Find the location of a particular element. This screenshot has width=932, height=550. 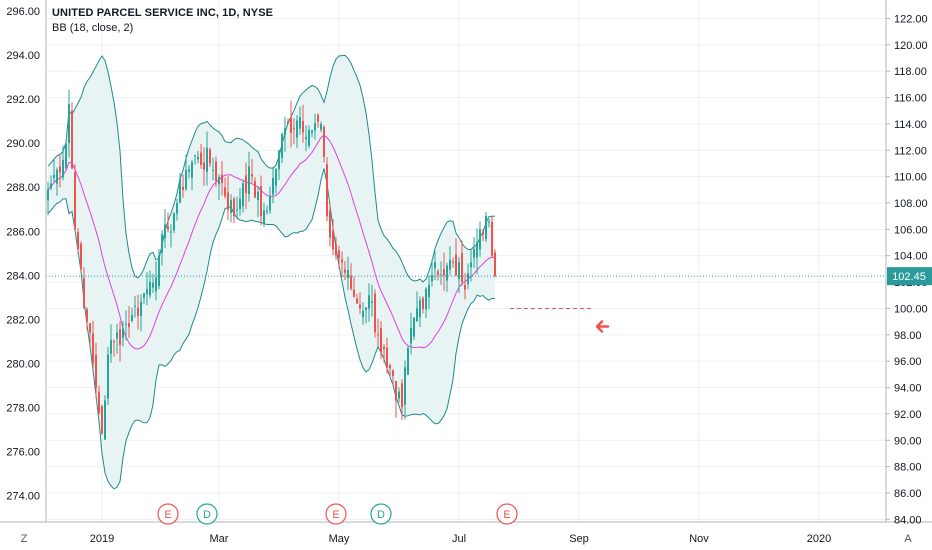

event-letter: E is located at coordinates (335, 515).